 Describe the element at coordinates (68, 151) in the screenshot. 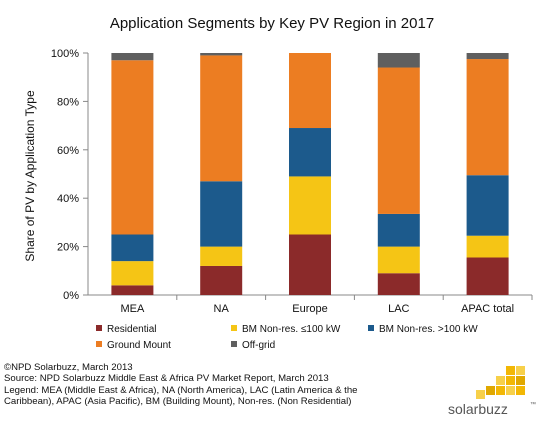

I see `y-tick-label: 60%` at that location.